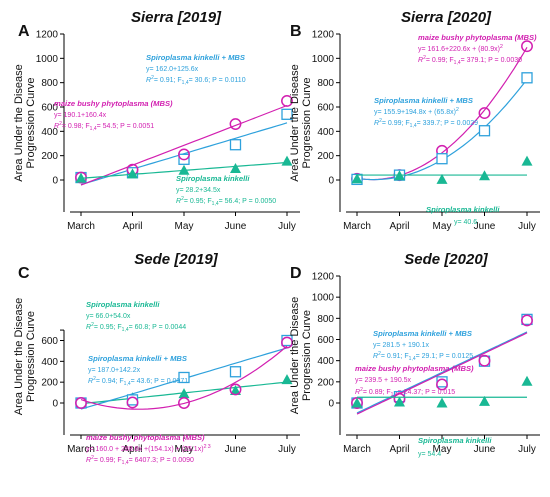 The height and width of the screenshot is (497, 550). I want to click on fit-statistics-part: = 43.6; P = 0.0071, so click(160, 381).